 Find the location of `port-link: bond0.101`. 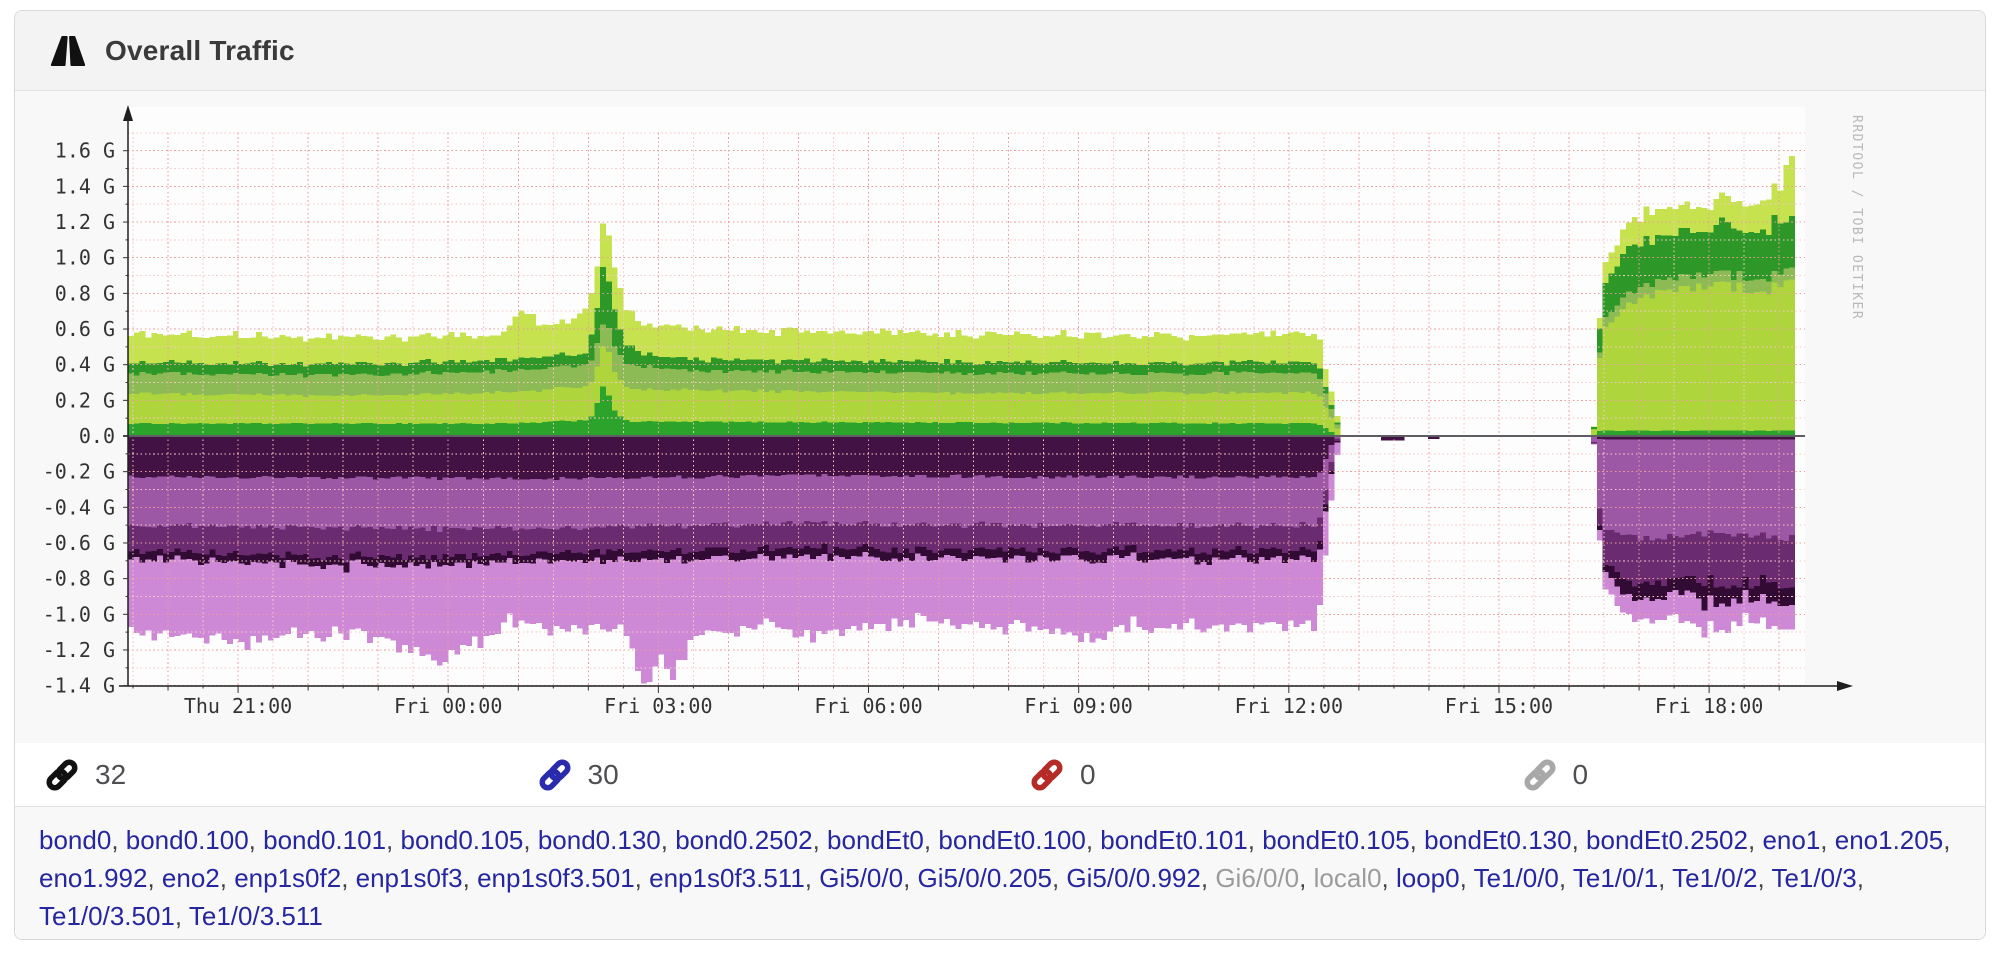

port-link: bond0.101 is located at coordinates (325, 840).